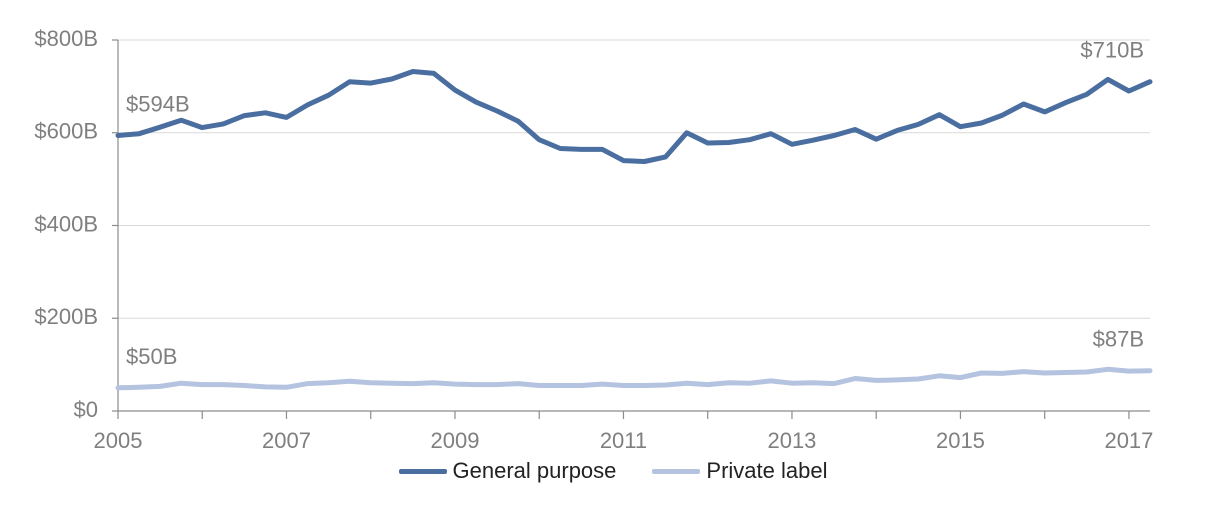 The image size is (1226, 506). Describe the element at coordinates (791, 440) in the screenshot. I see `x-tick-label: 2013` at that location.